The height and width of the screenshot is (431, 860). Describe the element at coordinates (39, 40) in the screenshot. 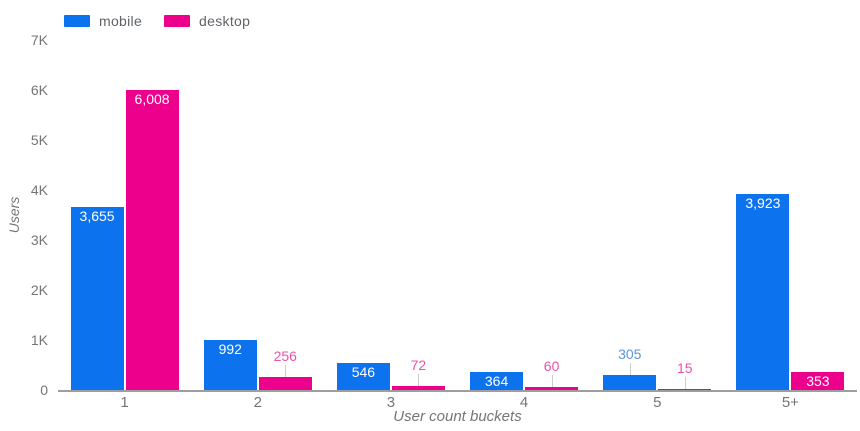

I see `y-tick-label-7K: 7K` at that location.